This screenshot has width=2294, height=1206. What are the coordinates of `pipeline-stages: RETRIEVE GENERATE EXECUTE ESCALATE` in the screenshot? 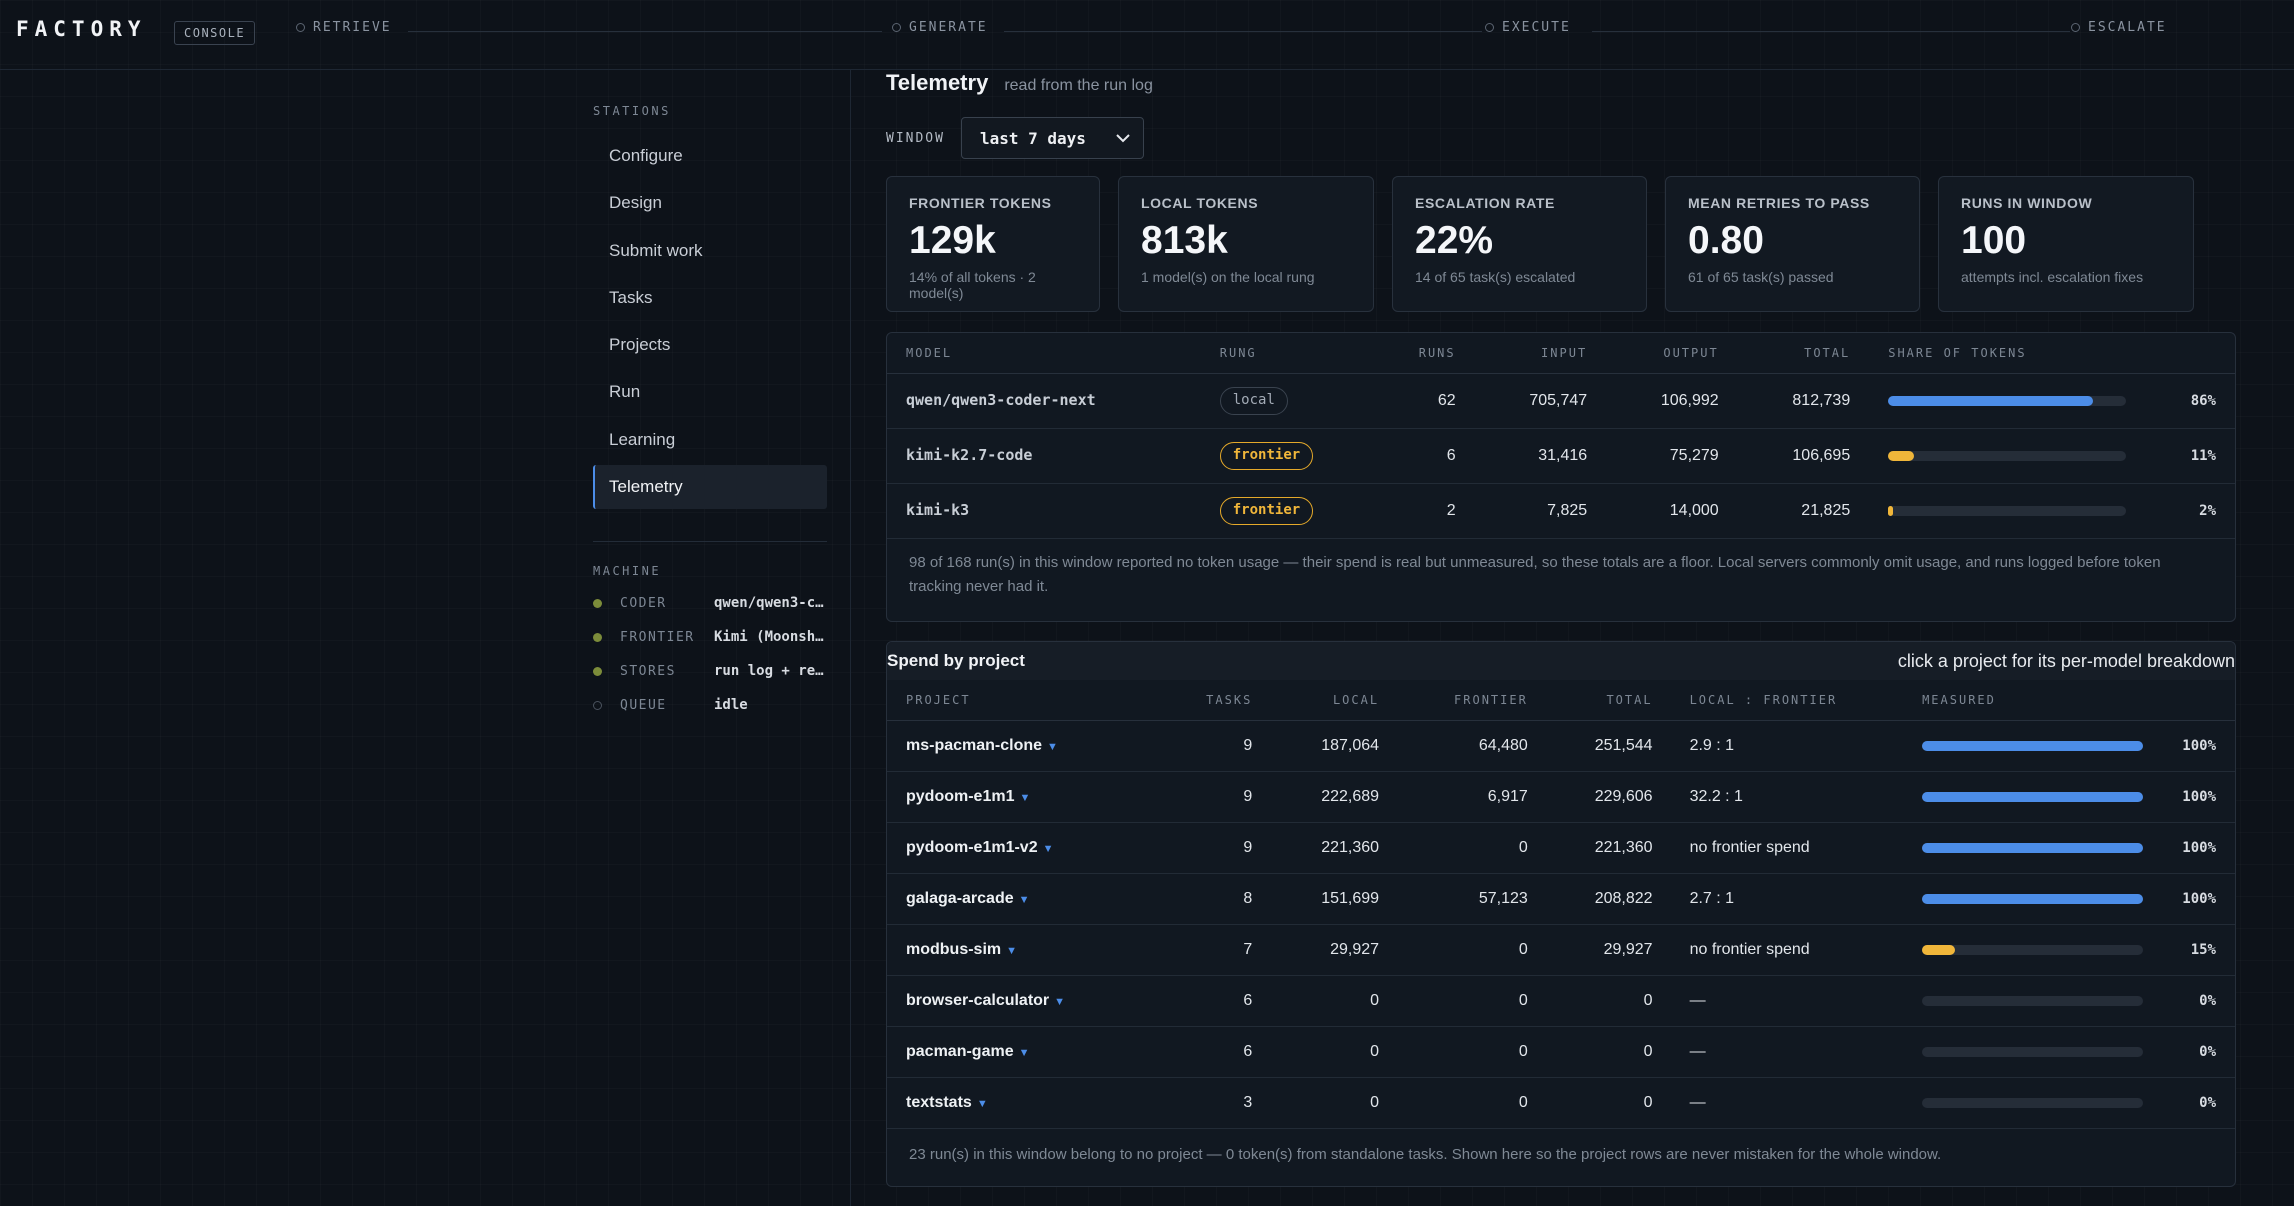 It's located at (1286, 32).